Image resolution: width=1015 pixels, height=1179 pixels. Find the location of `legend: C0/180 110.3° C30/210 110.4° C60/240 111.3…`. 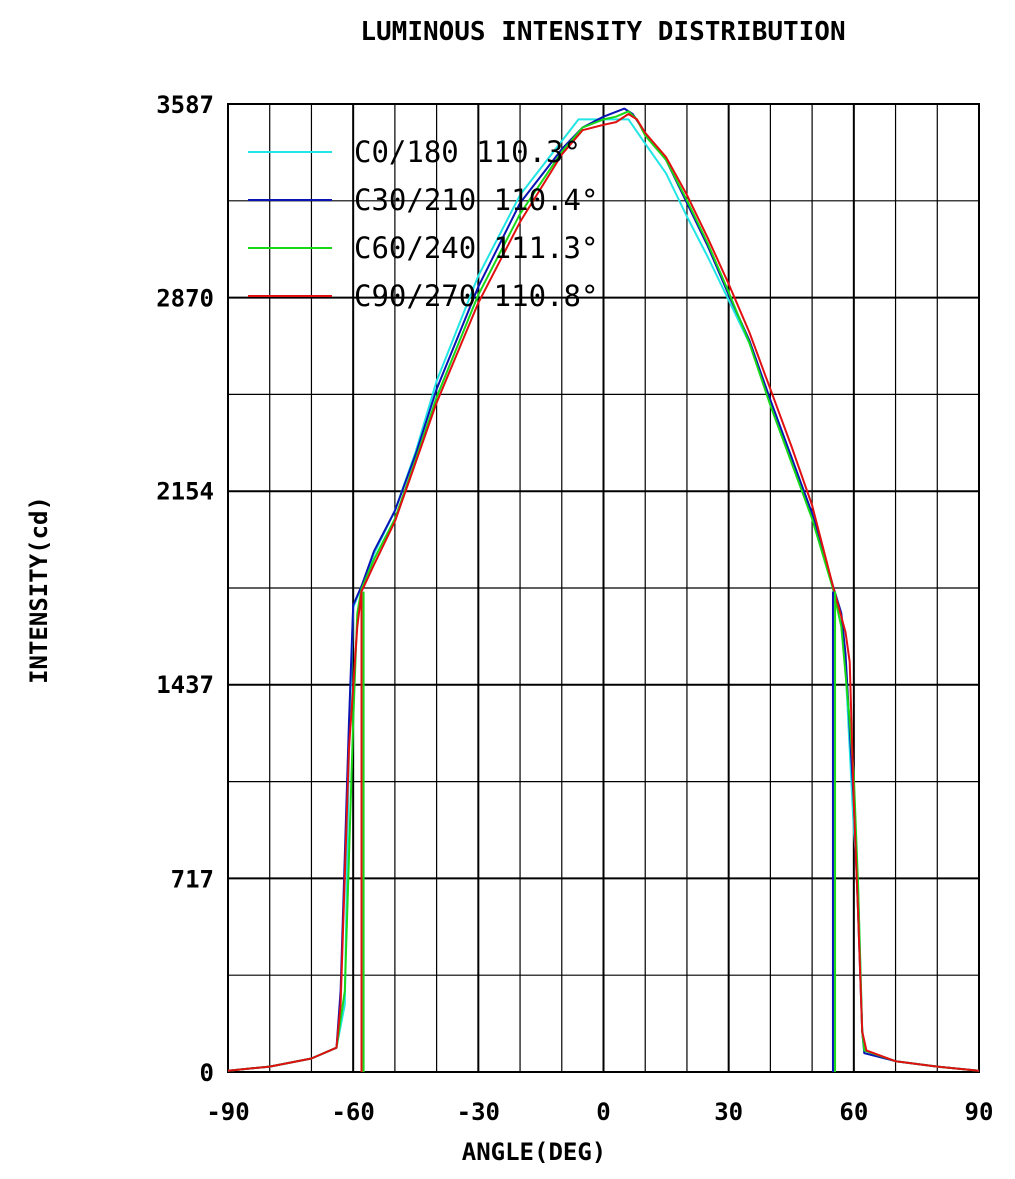

legend: C0/180 110.3° C30/210 110.4° C60/240 111.3… is located at coordinates (423, 224).